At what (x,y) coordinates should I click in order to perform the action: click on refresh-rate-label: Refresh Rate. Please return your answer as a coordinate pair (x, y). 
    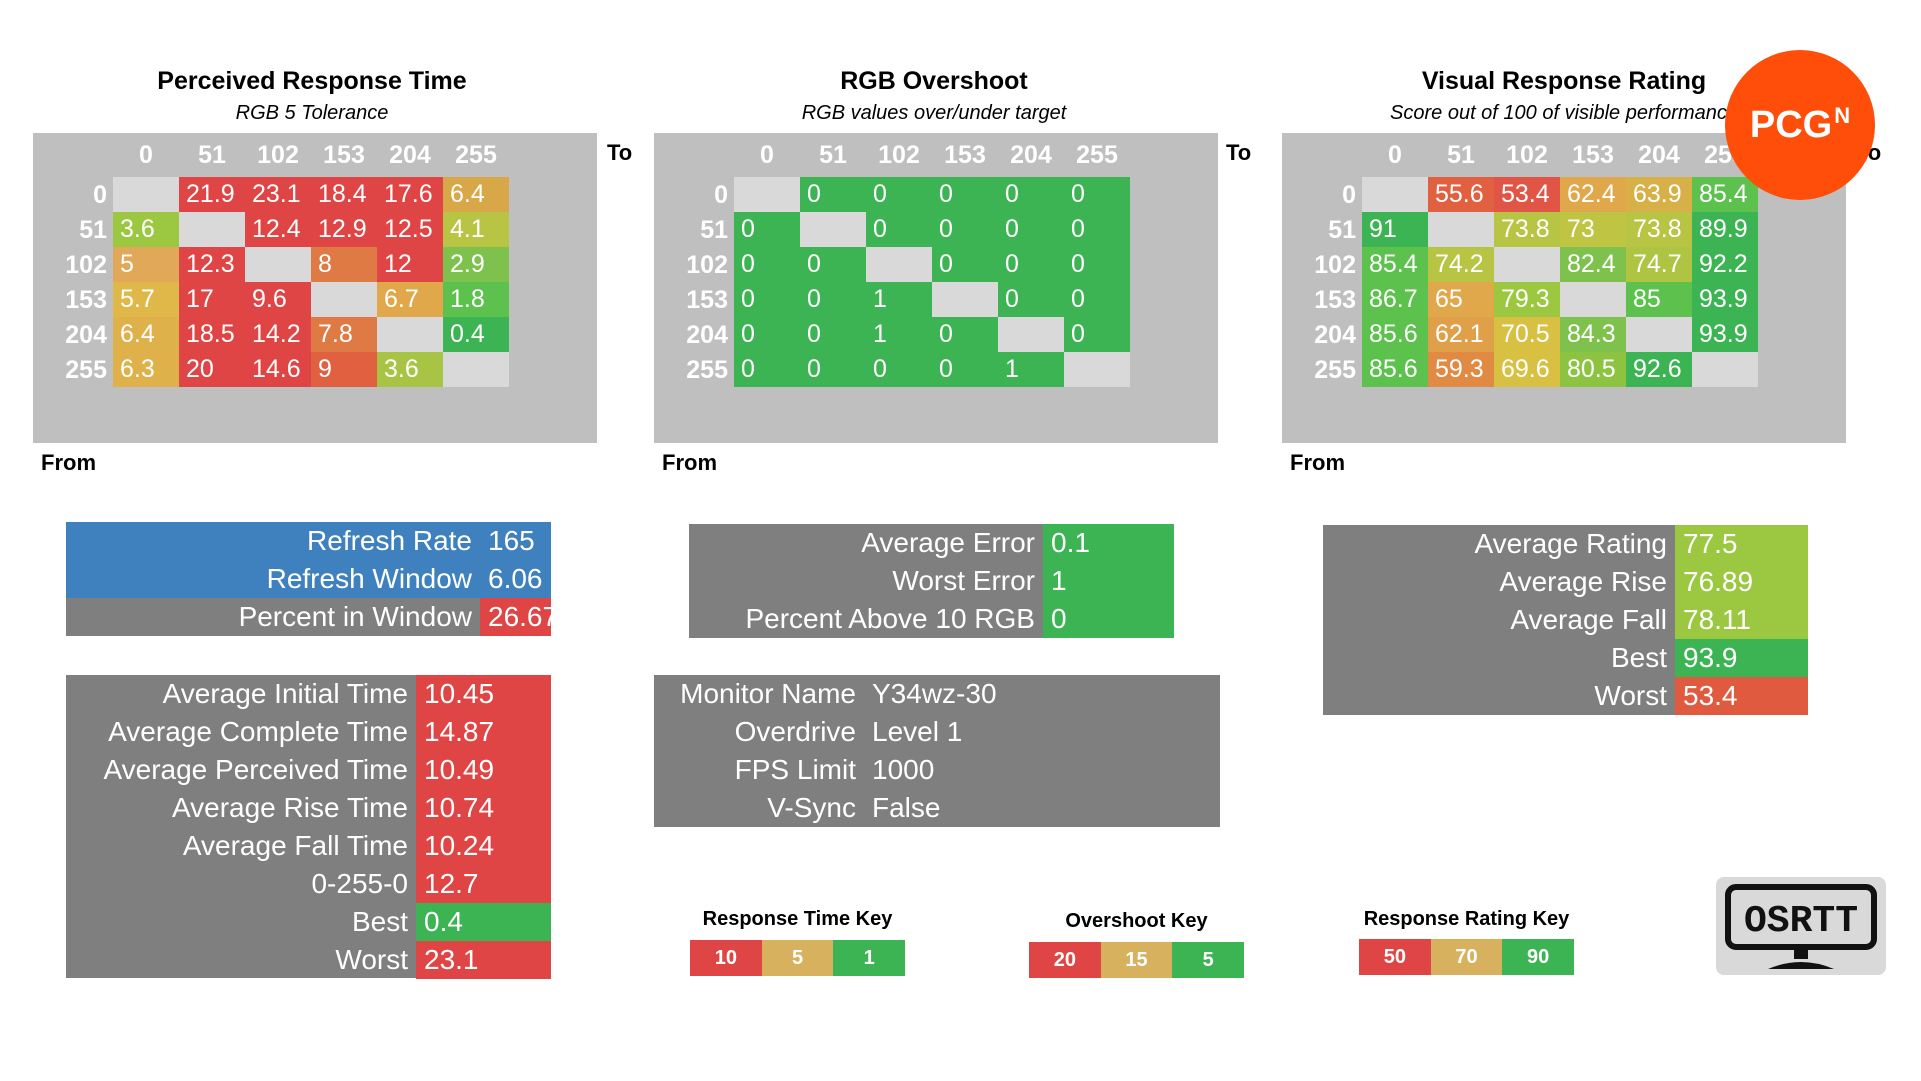
    Looking at the image, I should click on (389, 540).